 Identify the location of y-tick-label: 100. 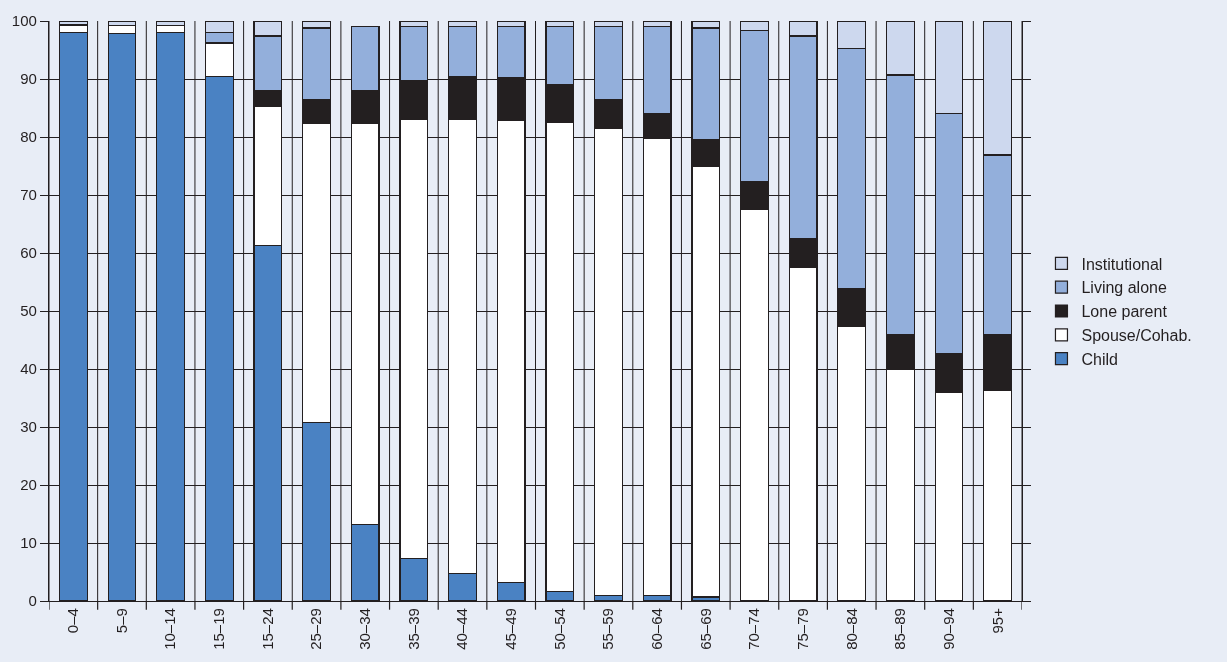
(24, 21).